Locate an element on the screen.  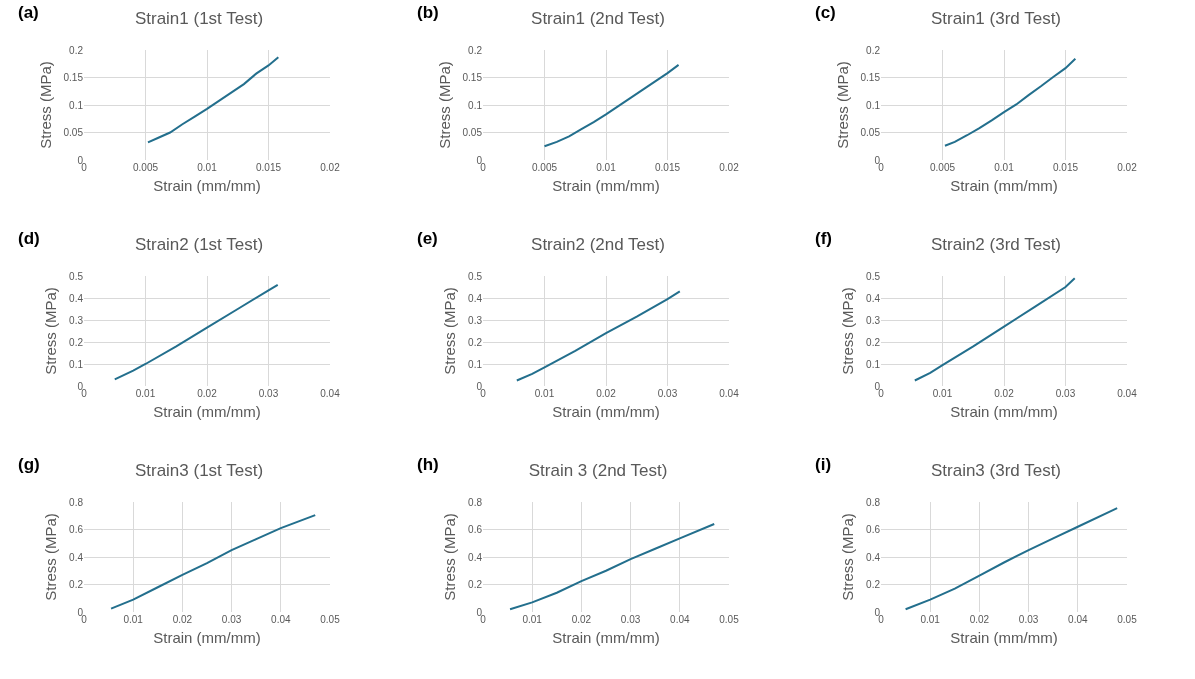
text: (b) is located at coordinates (427, 12).